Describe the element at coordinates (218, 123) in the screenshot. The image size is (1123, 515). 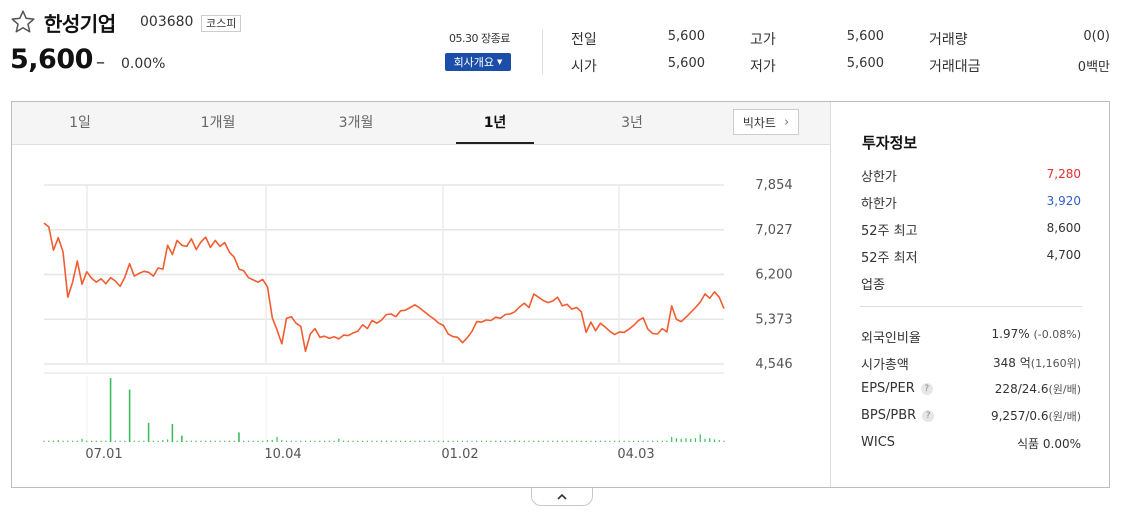
I see `tab-1month: 1개월` at that location.